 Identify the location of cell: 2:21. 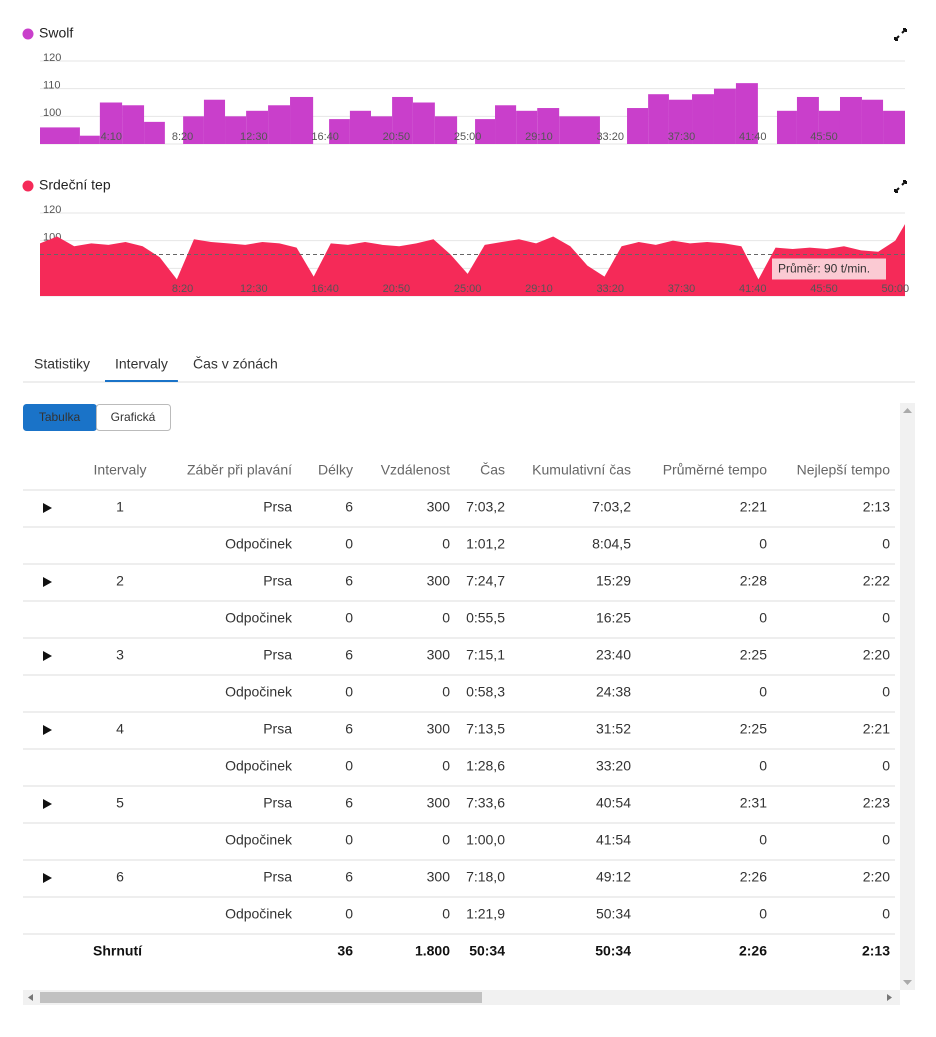
(876, 729).